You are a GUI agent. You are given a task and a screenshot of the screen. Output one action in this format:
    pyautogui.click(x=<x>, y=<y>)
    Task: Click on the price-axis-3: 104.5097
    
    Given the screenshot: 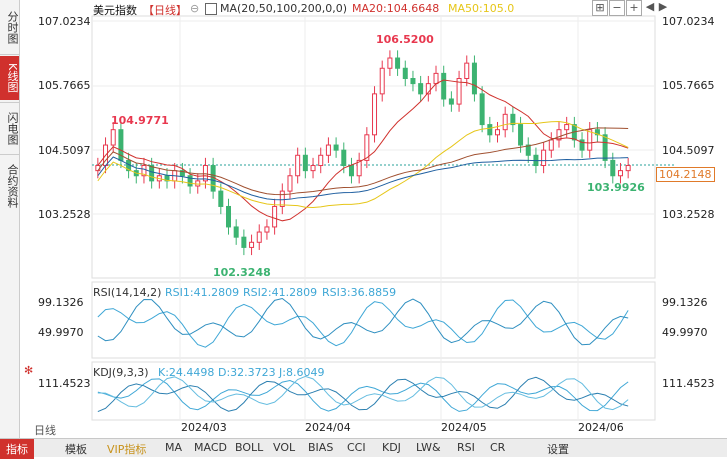 What is the action you would take?
    pyautogui.click(x=64, y=150)
    